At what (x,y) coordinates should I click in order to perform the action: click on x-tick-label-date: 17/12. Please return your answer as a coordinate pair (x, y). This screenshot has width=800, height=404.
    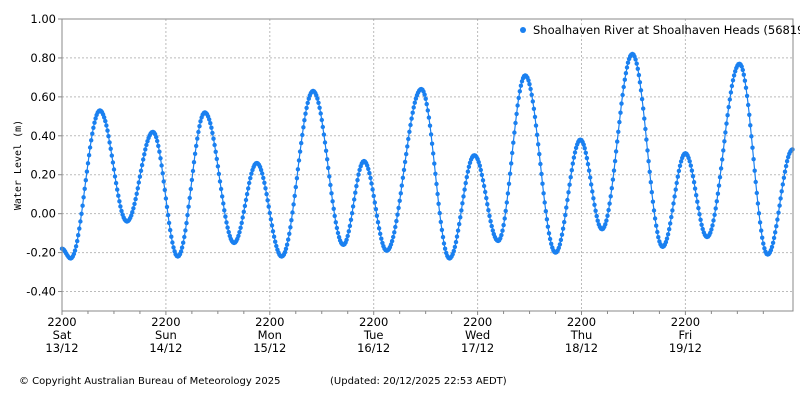
    Looking at the image, I should click on (477, 348).